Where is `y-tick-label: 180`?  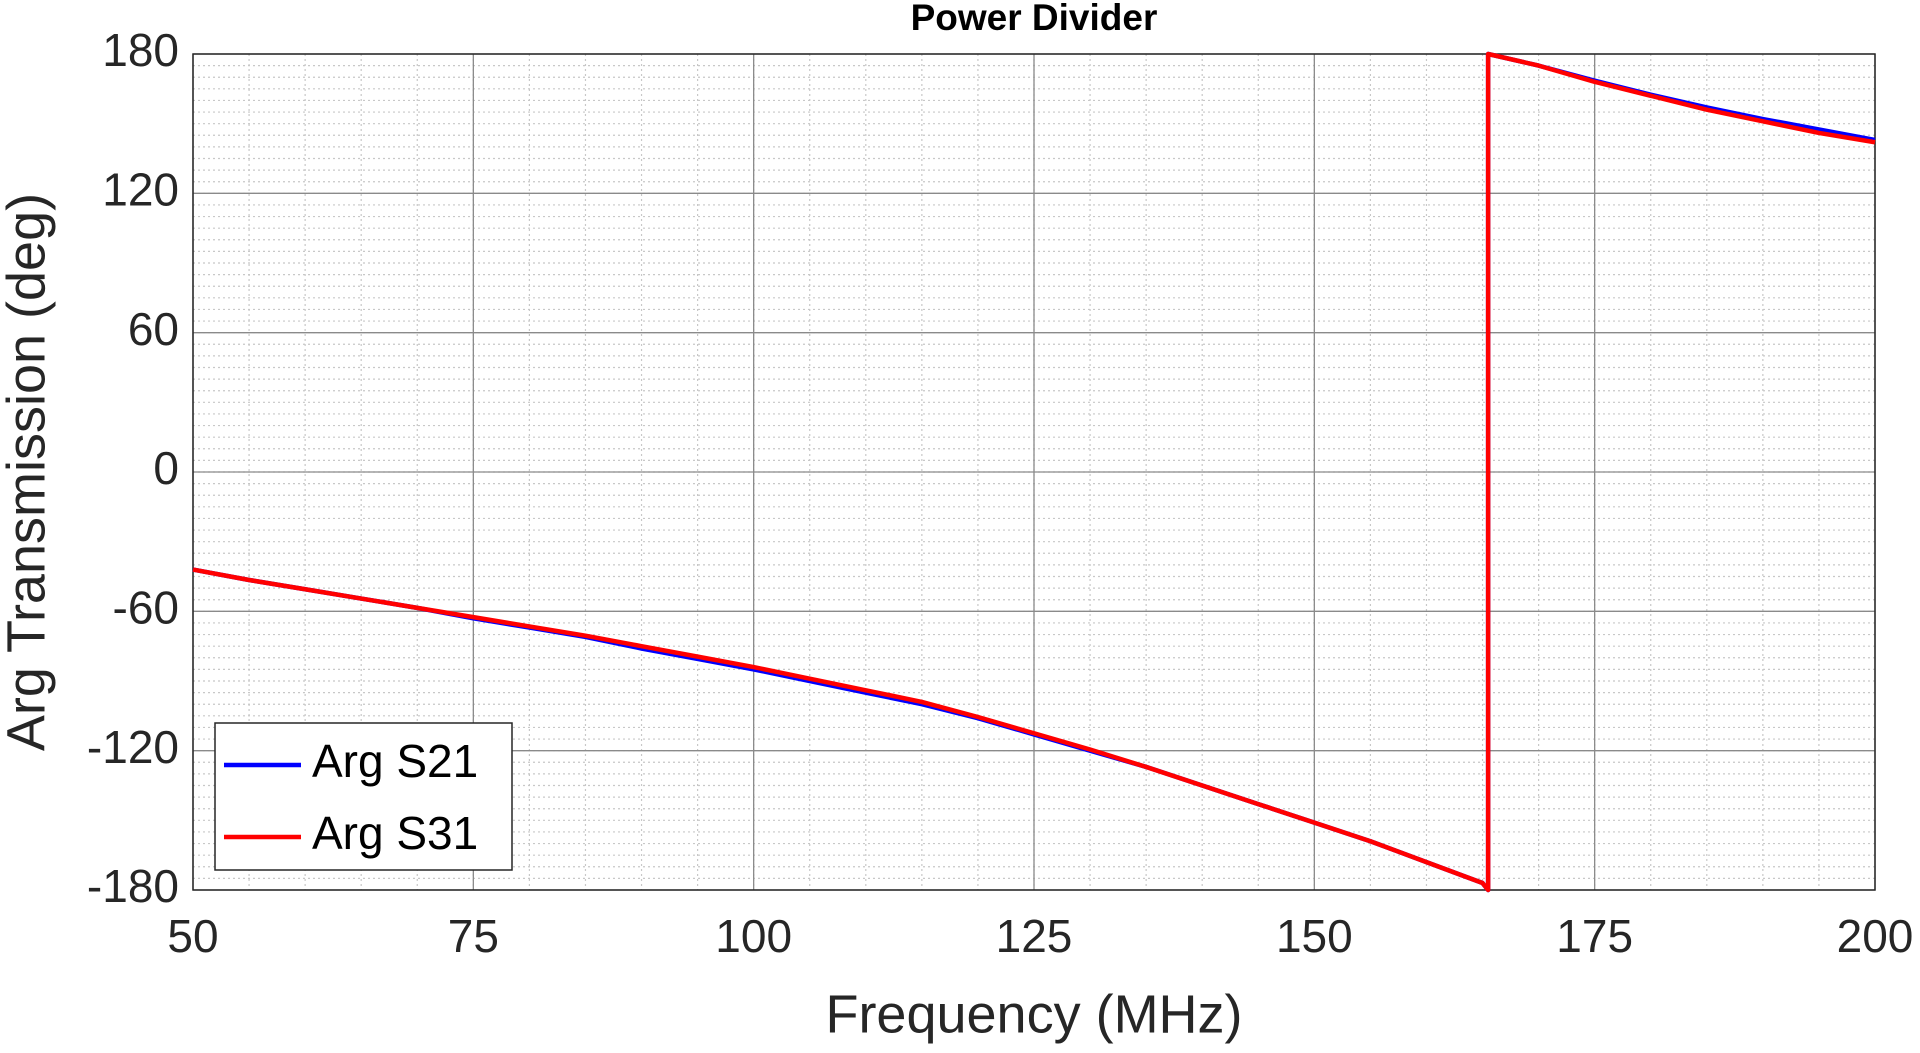 y-tick-label: 180 is located at coordinates (140, 50).